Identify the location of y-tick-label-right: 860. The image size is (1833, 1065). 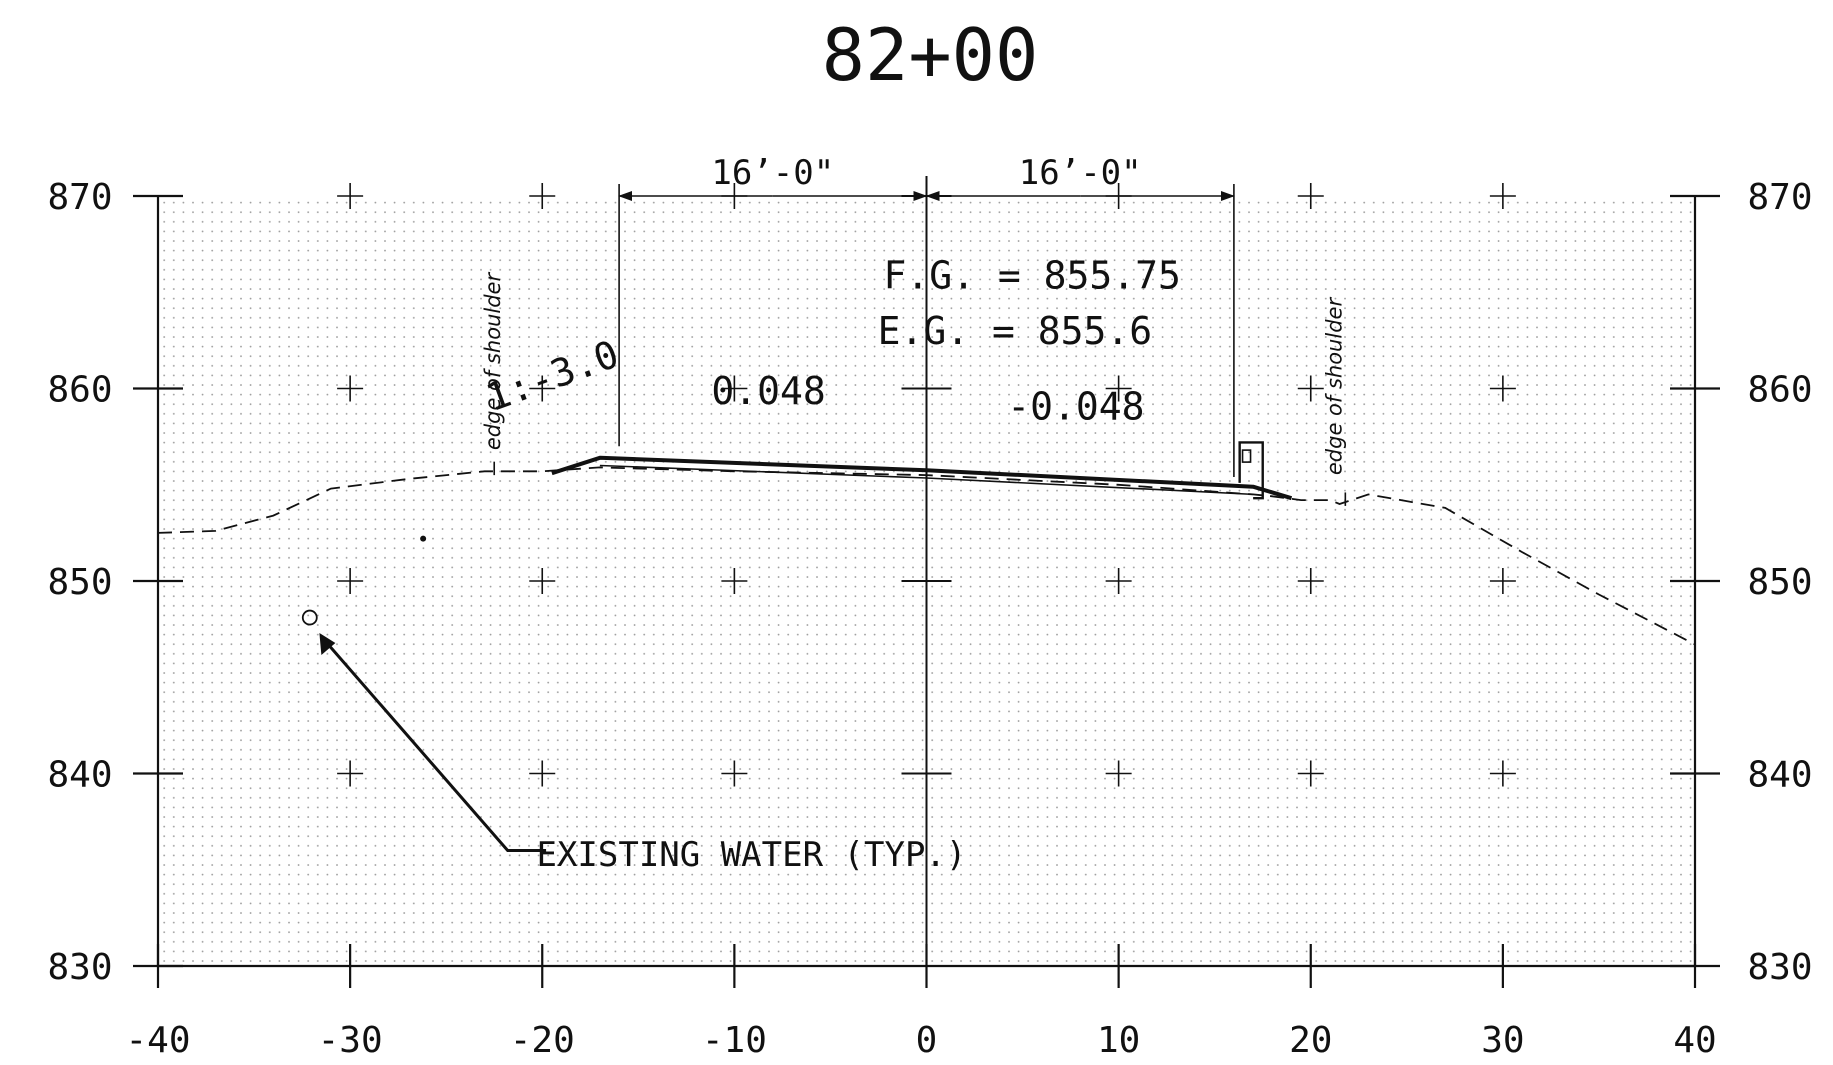
(1779, 390).